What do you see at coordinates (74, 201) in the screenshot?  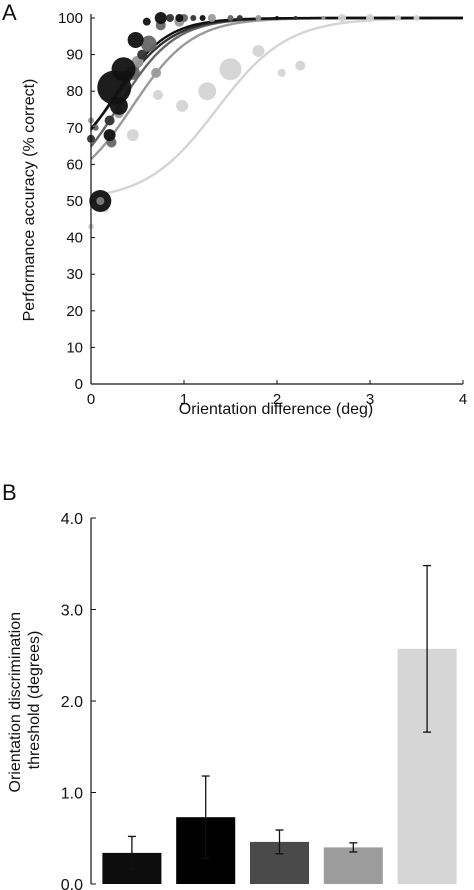 I see `y-tick-label: 50` at bounding box center [74, 201].